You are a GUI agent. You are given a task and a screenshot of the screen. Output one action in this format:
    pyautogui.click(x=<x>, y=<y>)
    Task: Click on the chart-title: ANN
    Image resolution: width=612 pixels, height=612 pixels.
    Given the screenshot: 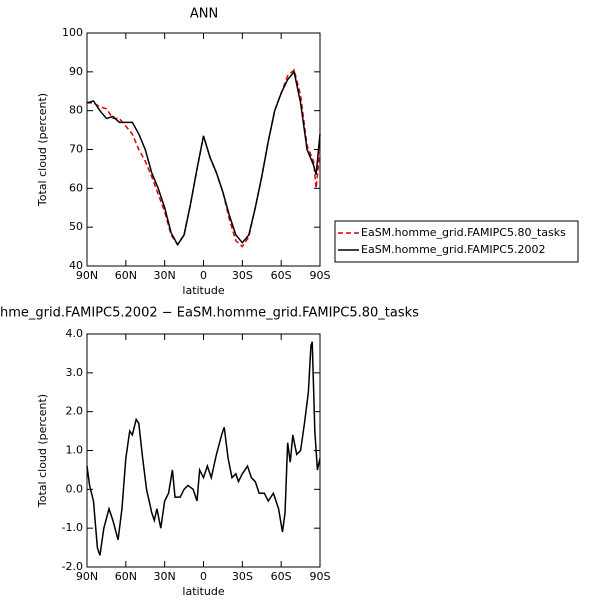 What is the action you would take?
    pyautogui.click(x=204, y=14)
    